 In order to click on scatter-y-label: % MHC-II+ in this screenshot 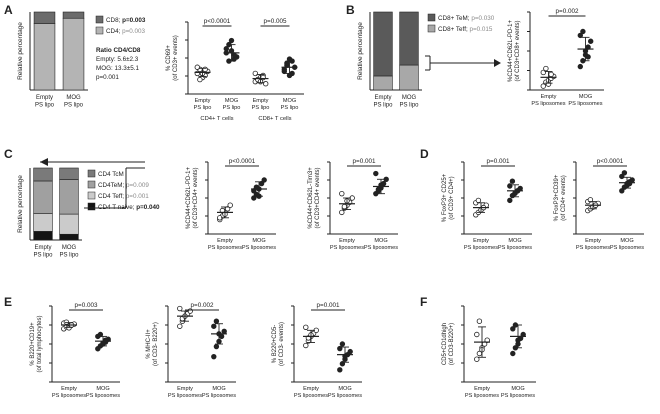, I will do `click(149, 344)`.